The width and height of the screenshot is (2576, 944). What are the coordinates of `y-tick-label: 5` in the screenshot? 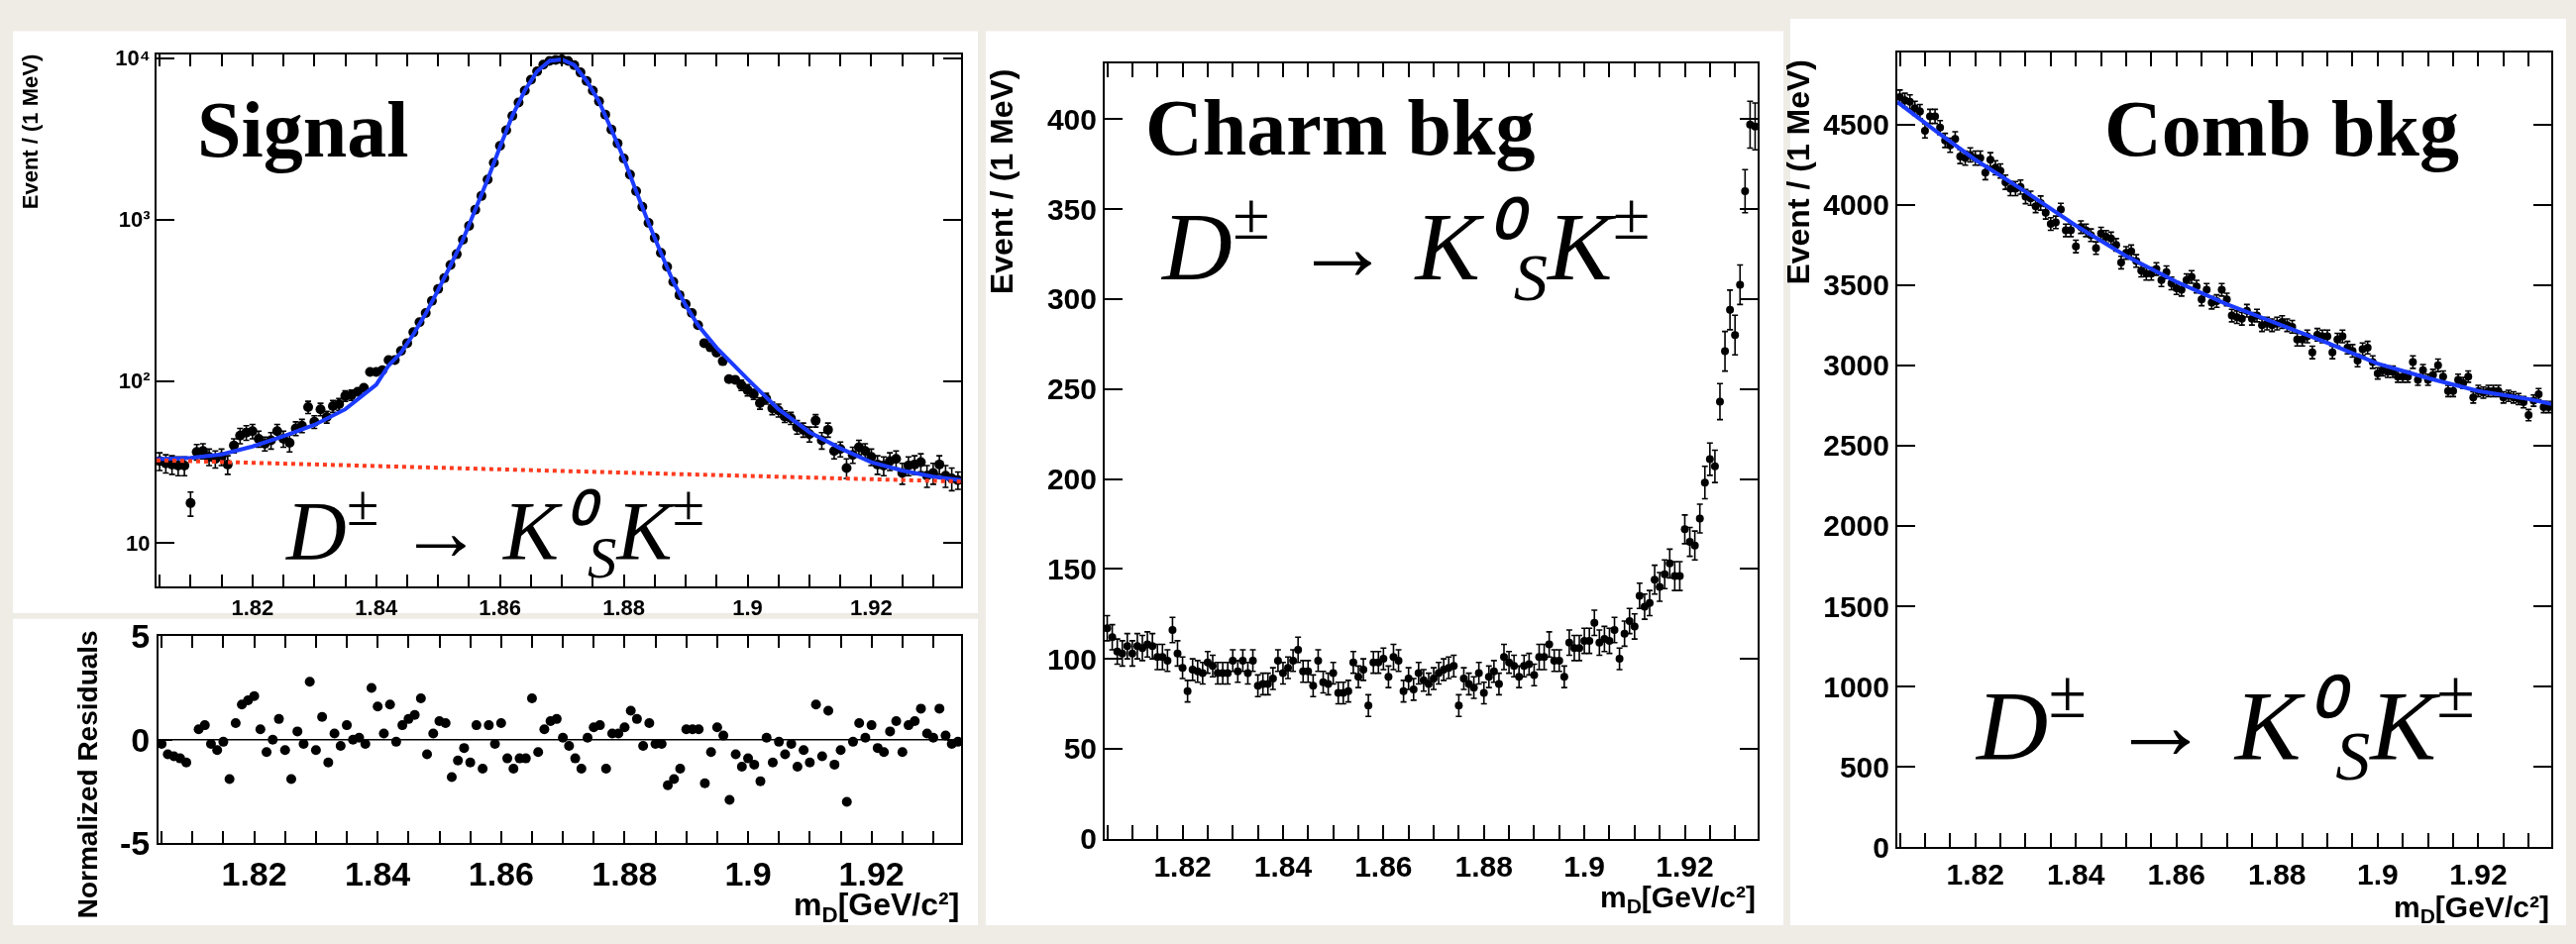 It's located at (141, 636).